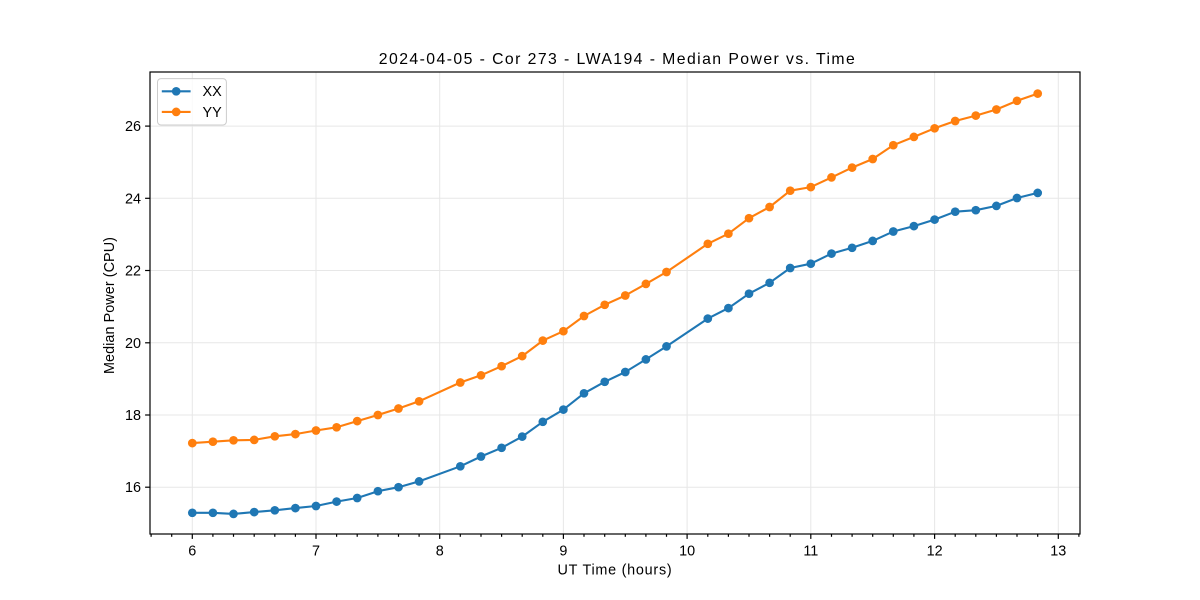  What do you see at coordinates (615, 571) in the screenshot?
I see `svg-text: UT Time (hours)` at bounding box center [615, 571].